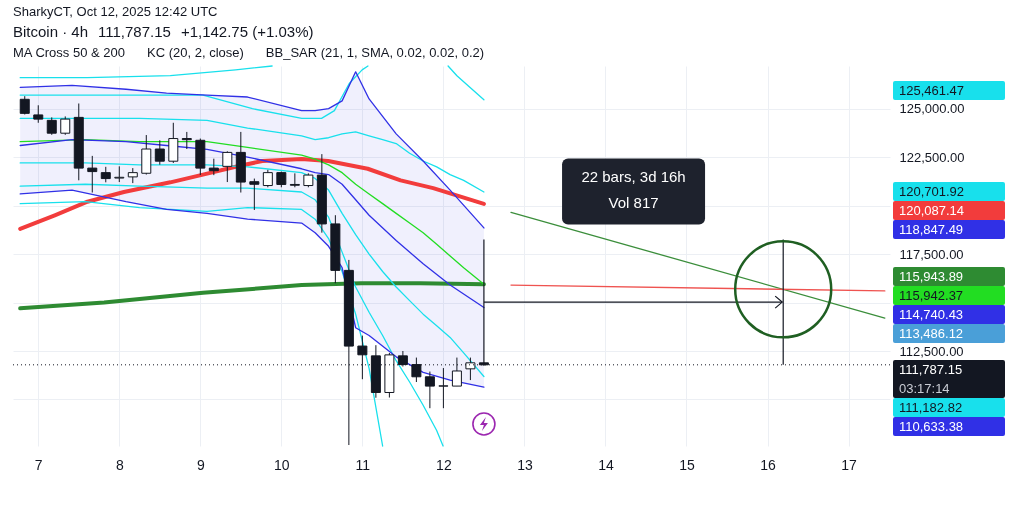 The image size is (1024, 521). What do you see at coordinates (932, 192) in the screenshot?
I see `text: 120,701.92` at bounding box center [932, 192].